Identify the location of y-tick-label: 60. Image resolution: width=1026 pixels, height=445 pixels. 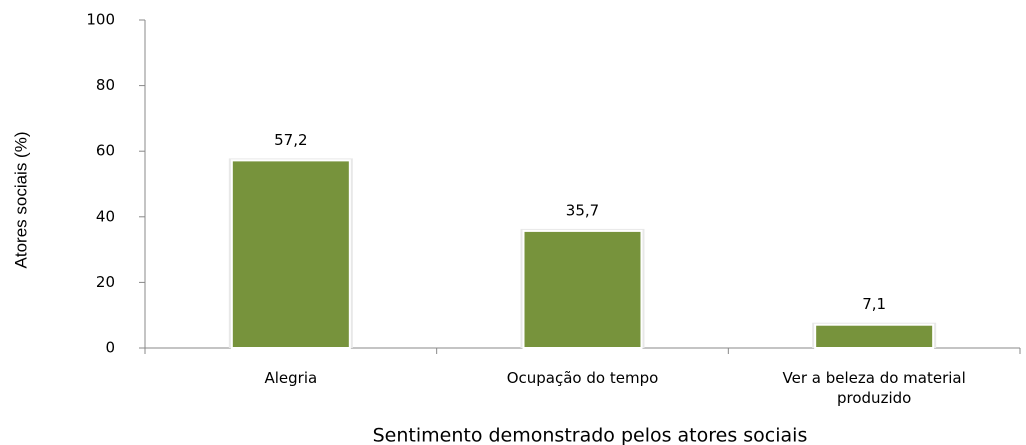
(105, 151).